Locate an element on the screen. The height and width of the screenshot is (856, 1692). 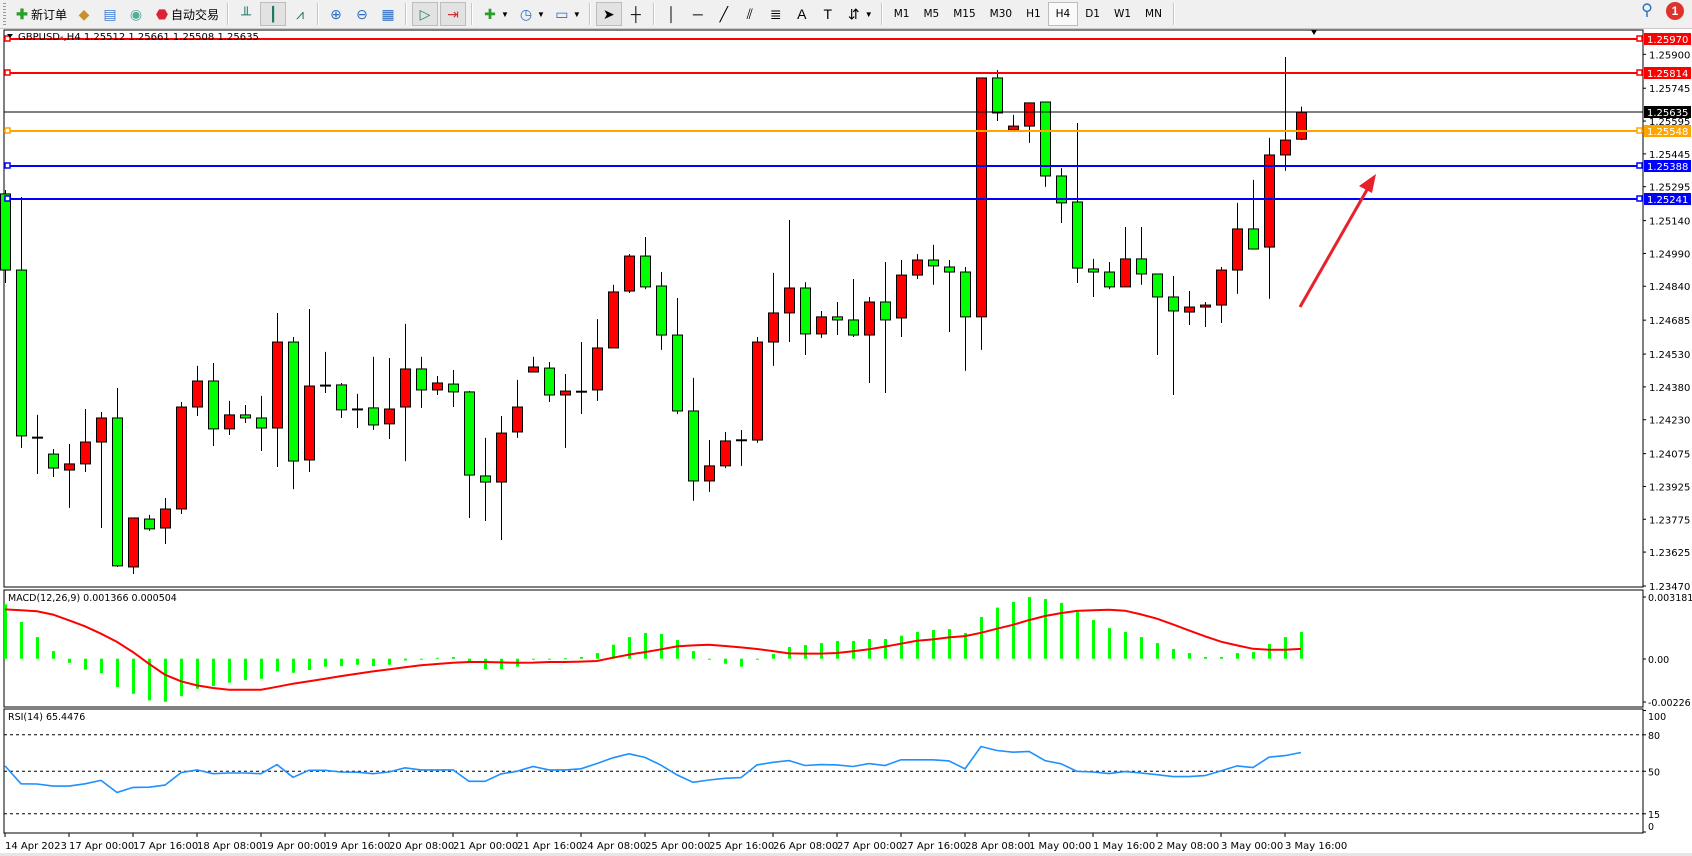
tile-windows-button: ▦ is located at coordinates (388, 14).